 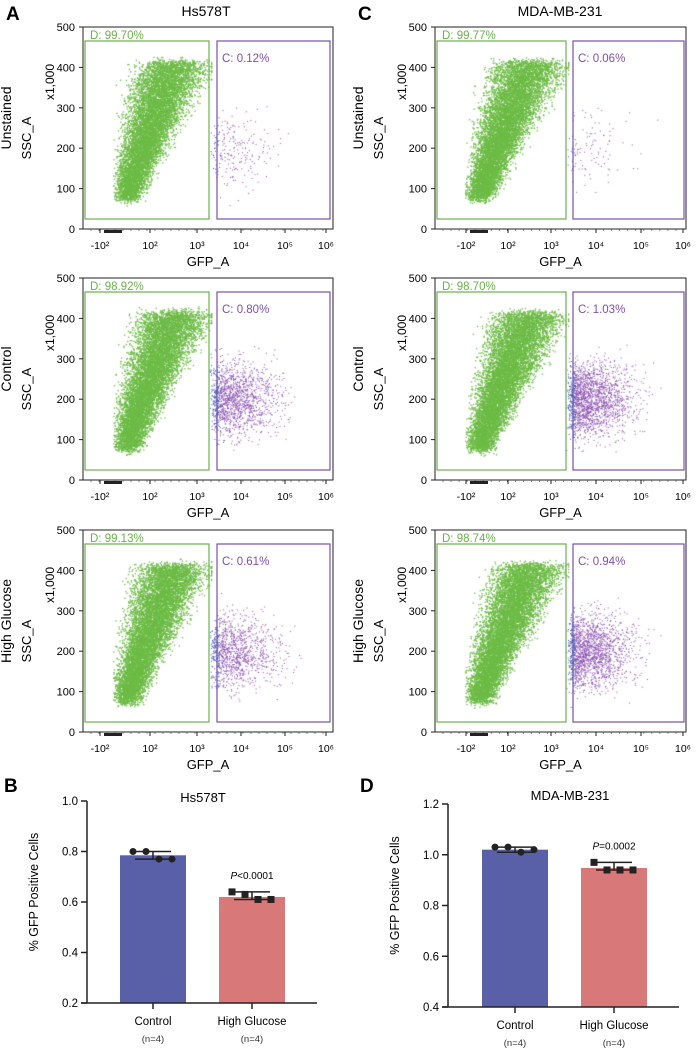 I want to click on y-axis-label: % GFP Positive Cells, so click(x=34, y=892).